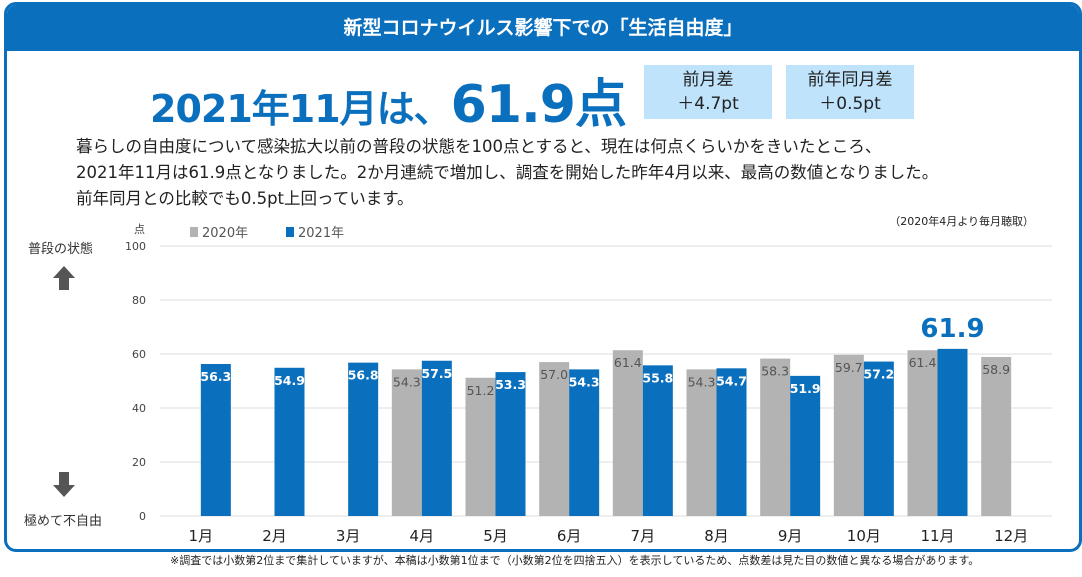 This screenshot has height=577, width=1082. Describe the element at coordinates (61, 249) in the screenshot. I see `side-label-top: 普段の状態` at that location.